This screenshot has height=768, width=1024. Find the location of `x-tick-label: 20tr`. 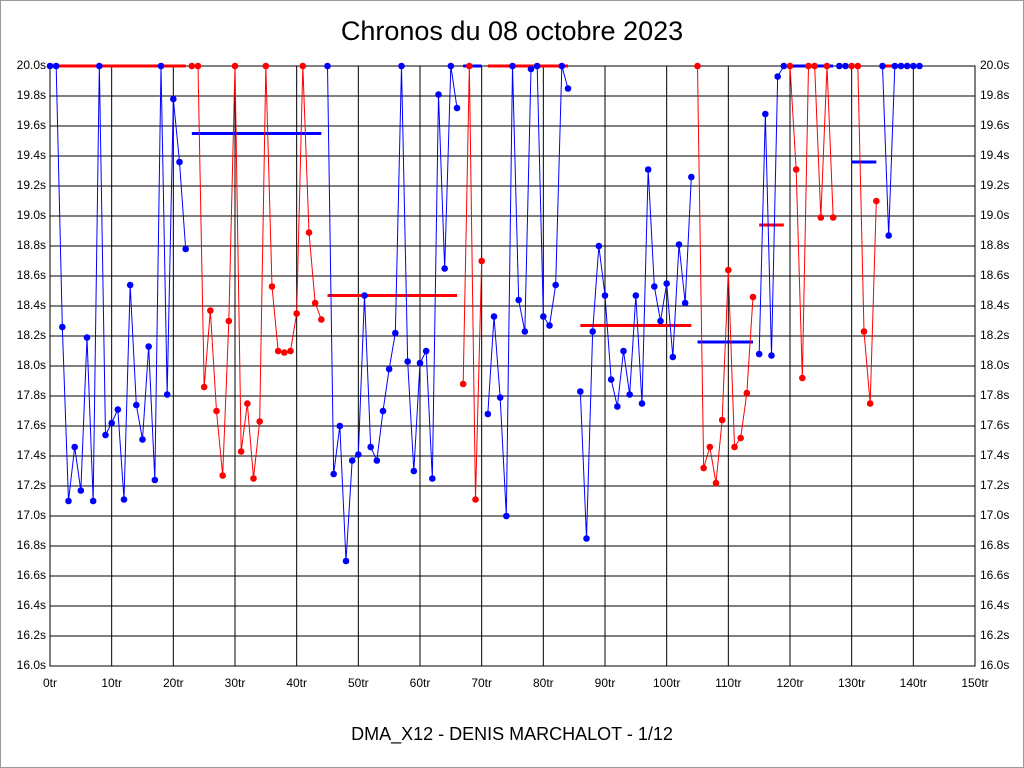

x-tick-label: 20tr is located at coordinates (173, 683).